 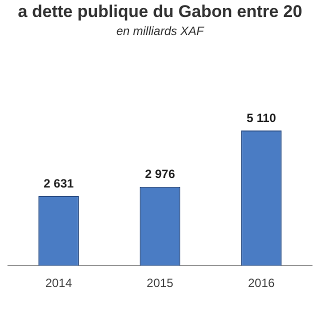 I want to click on x-tick-label: 2016, so click(x=262, y=283).